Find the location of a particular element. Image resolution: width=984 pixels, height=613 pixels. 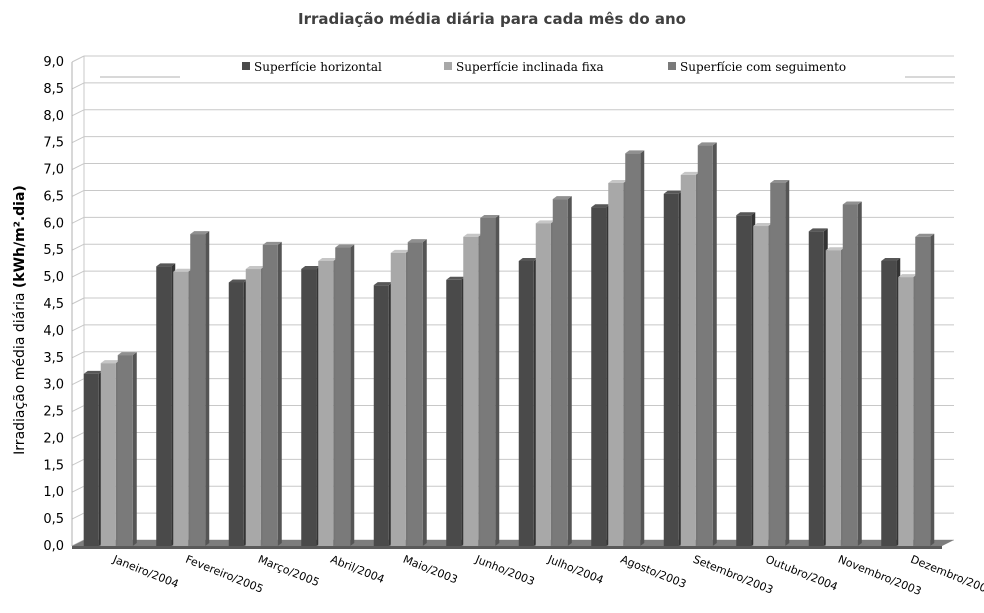

y-axis-label-text: Irradiação média diária is located at coordinates (20, 371).